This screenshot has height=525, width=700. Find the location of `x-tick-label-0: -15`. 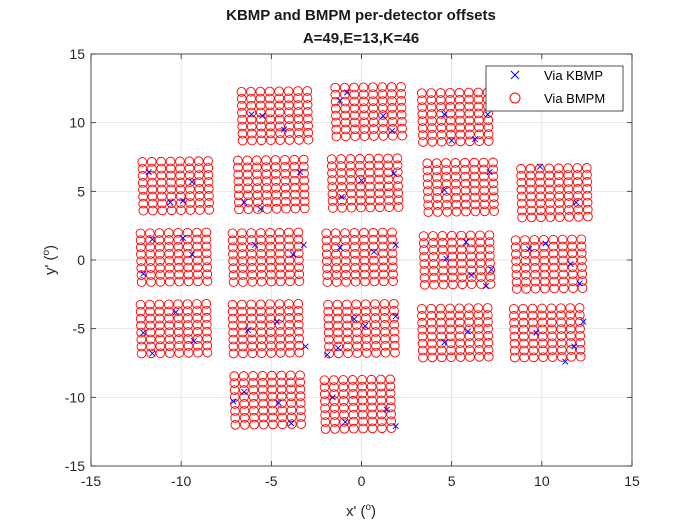

x-tick-label-0: -15 is located at coordinates (91, 481).